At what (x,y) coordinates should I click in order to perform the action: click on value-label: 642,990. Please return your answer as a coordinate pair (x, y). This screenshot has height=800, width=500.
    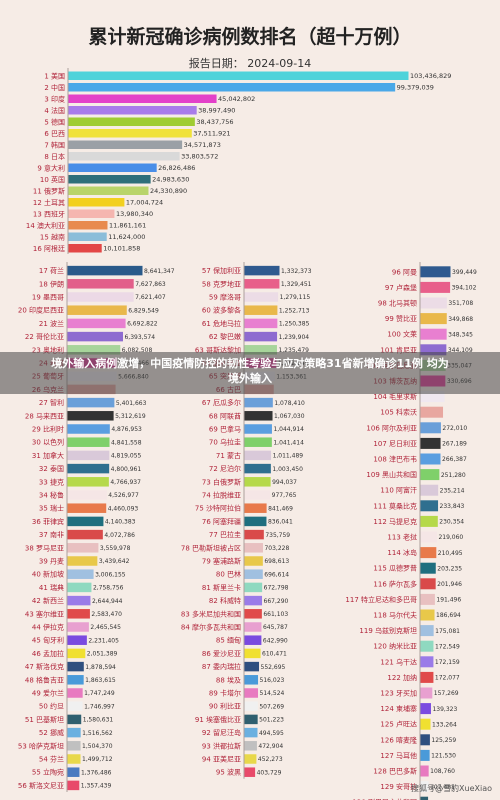
    Looking at the image, I should click on (275, 640).